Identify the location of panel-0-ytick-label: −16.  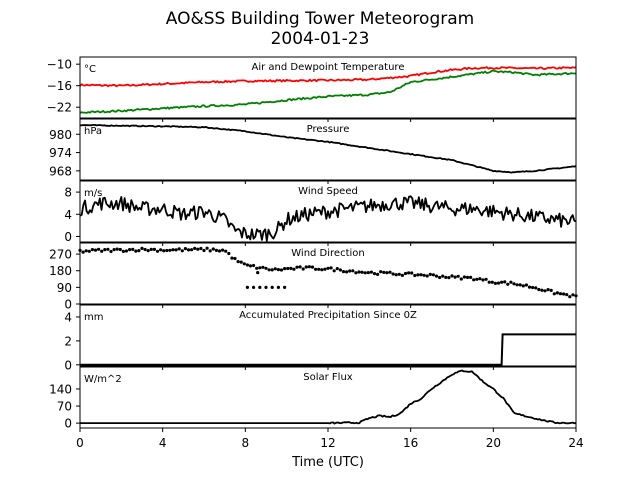
(59, 86).